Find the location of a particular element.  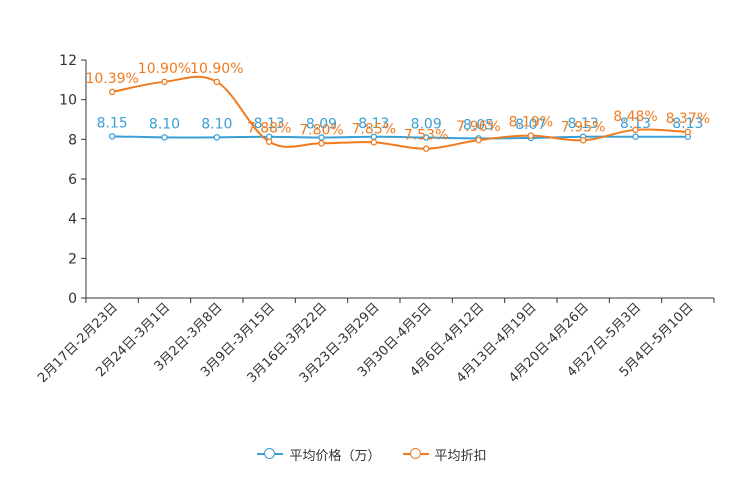

y-tick-label: 10 is located at coordinates (68, 101).